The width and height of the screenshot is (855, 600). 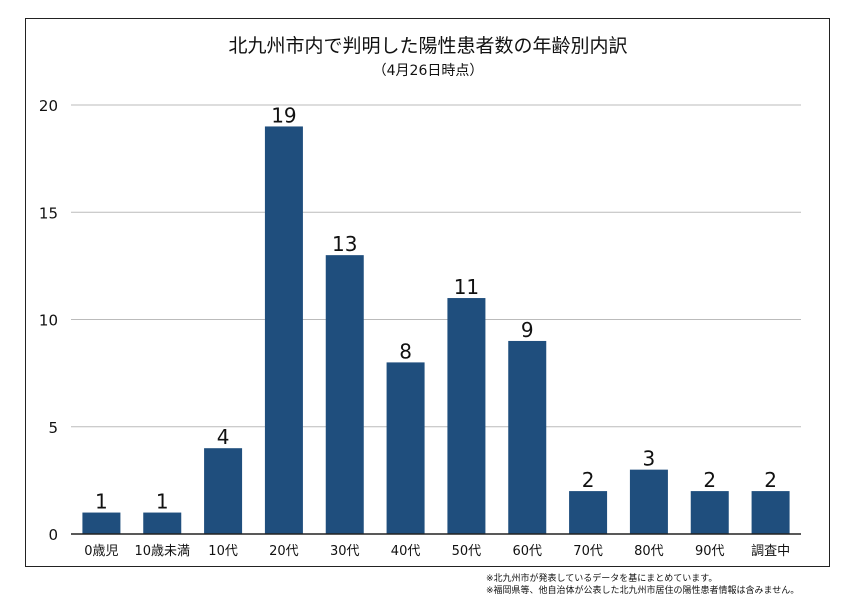 What do you see at coordinates (710, 551) in the screenshot?
I see `x-tick-label: 90代` at bounding box center [710, 551].